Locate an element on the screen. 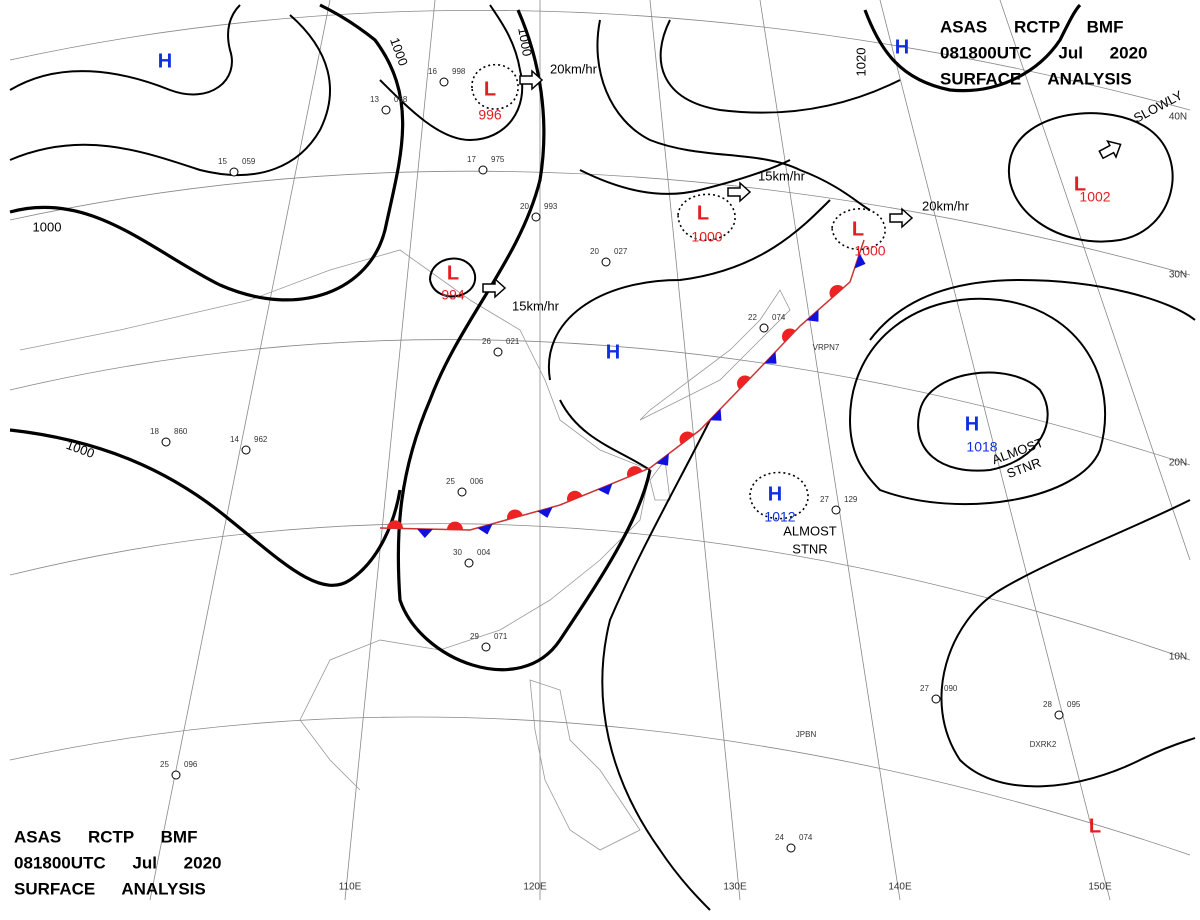 The width and height of the screenshot is (1200, 920). latitude-label: 30N is located at coordinates (1178, 275).